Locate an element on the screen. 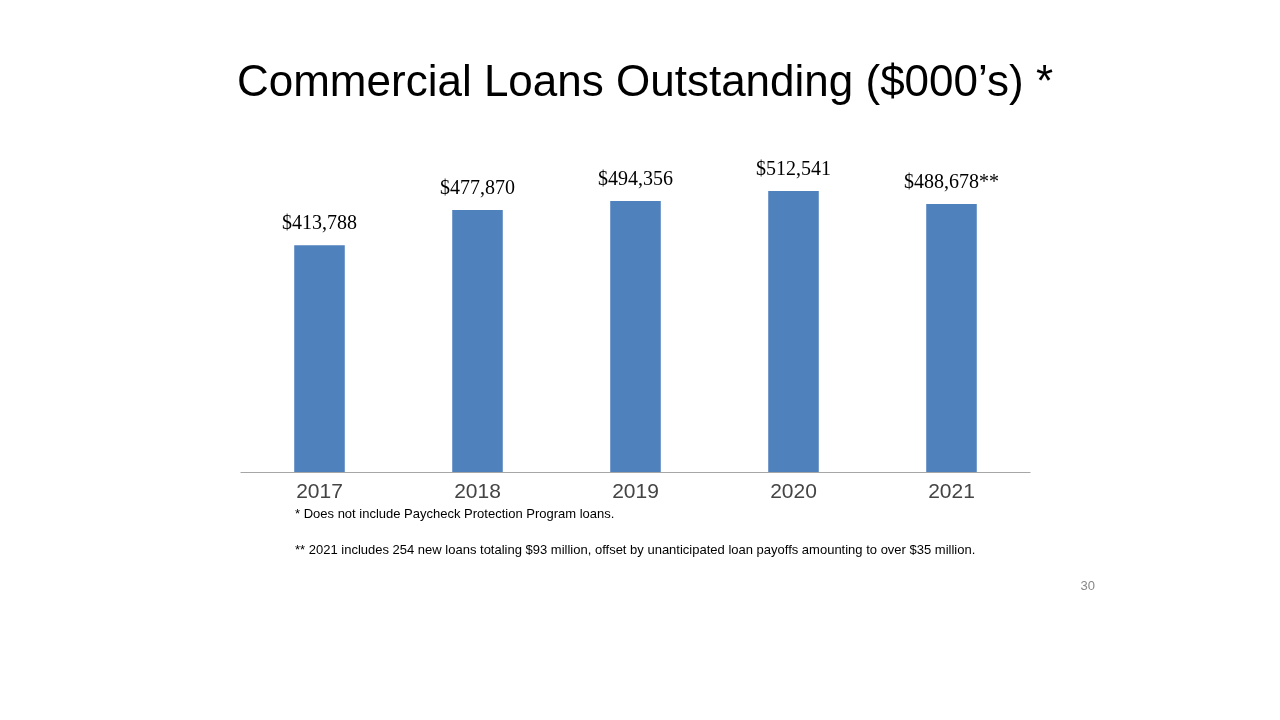 The width and height of the screenshot is (1280, 720). x-tick-label: 2017 is located at coordinates (319, 490).